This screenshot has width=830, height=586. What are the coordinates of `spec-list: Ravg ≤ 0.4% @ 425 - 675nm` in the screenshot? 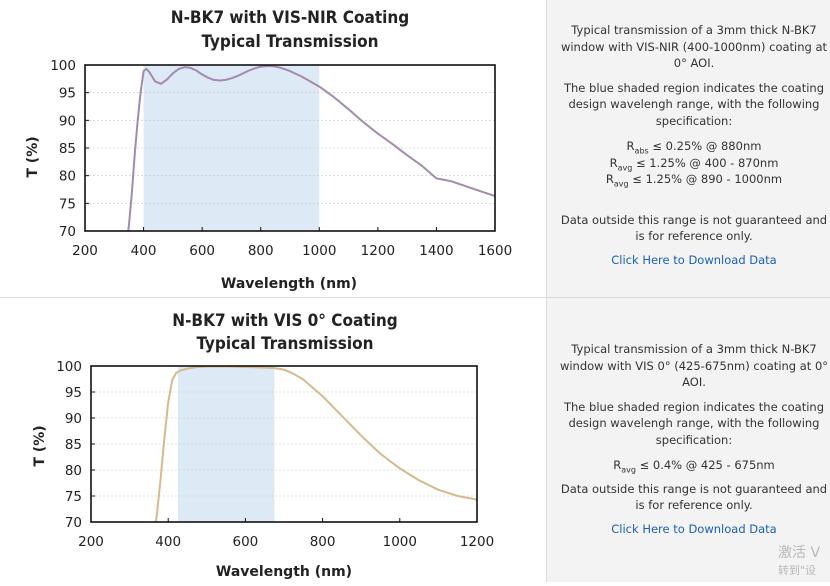 It's located at (694, 465).